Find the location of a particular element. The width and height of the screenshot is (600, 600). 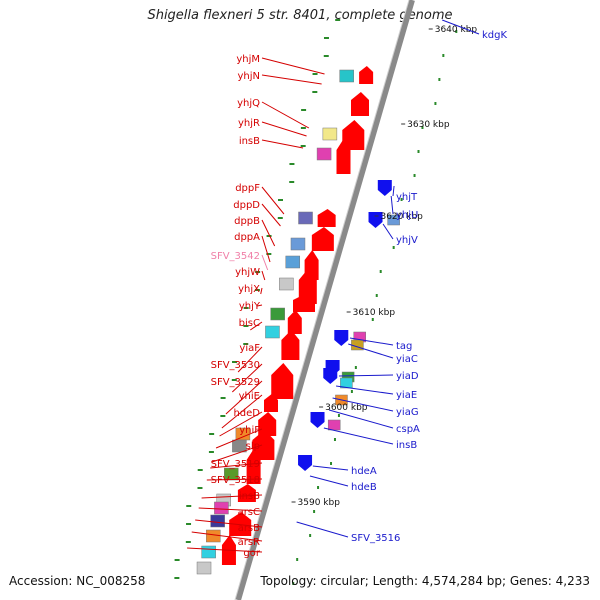

gene-label-reverse: kdgK is located at coordinates (494, 35).